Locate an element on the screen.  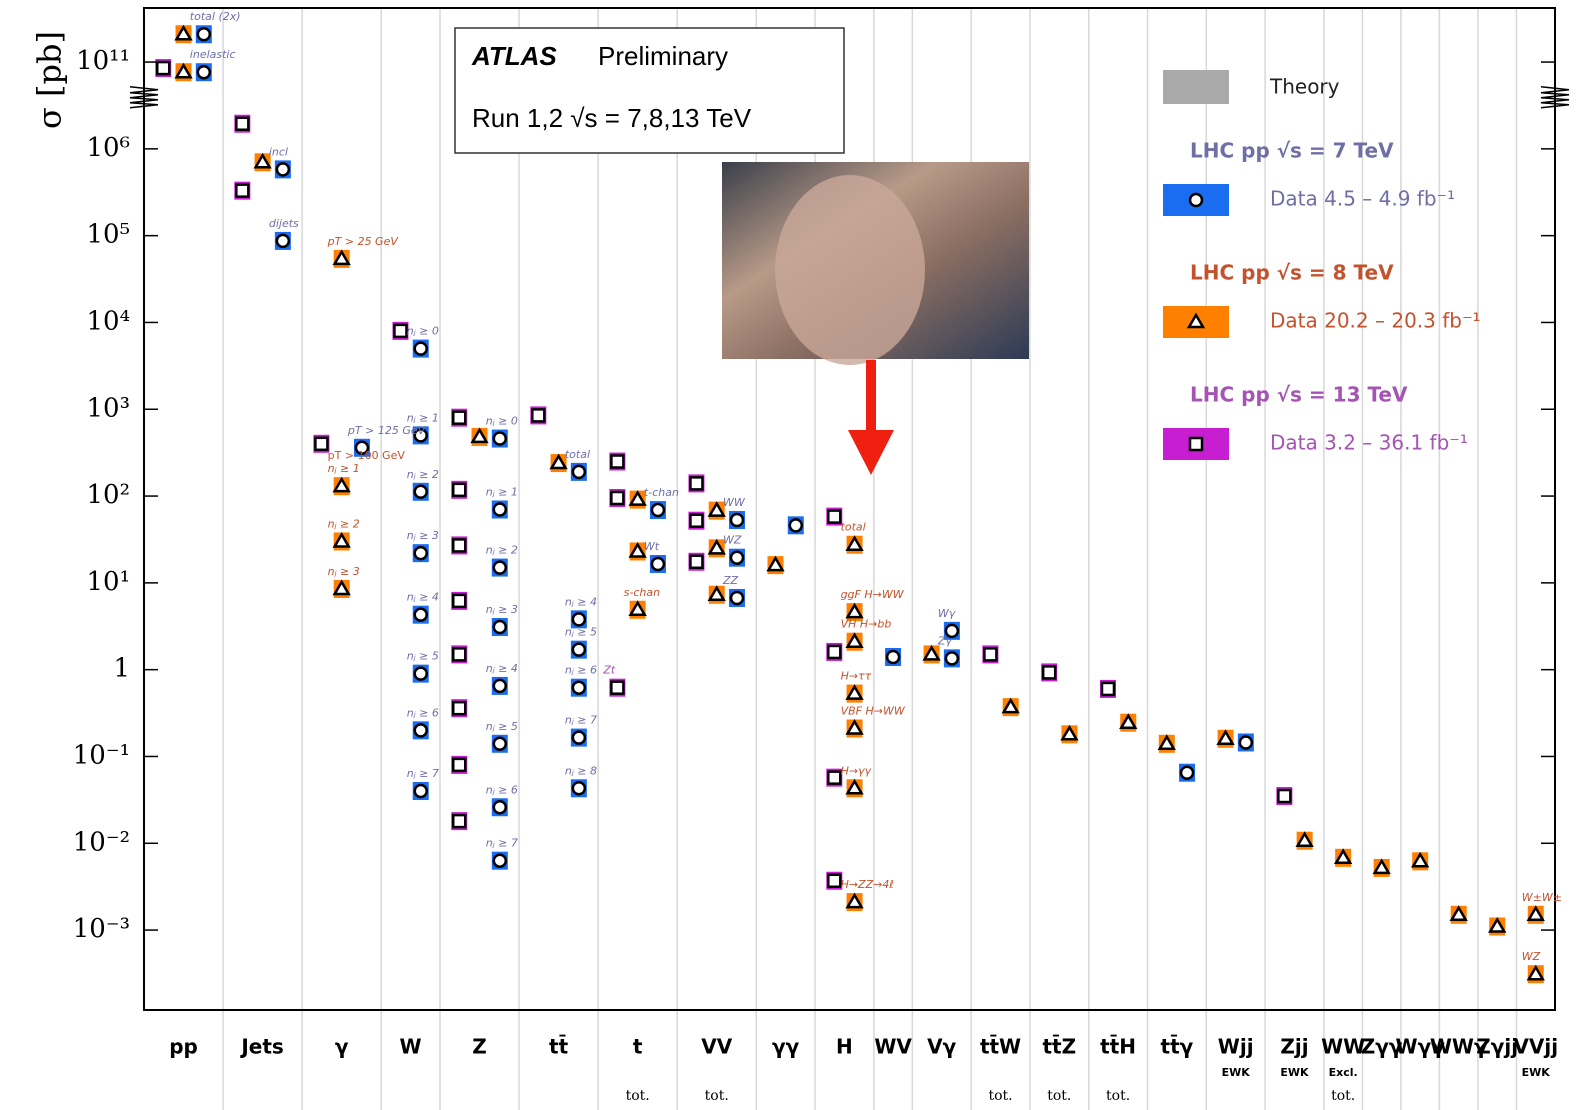
axis-break is located at coordinates (144, 97).